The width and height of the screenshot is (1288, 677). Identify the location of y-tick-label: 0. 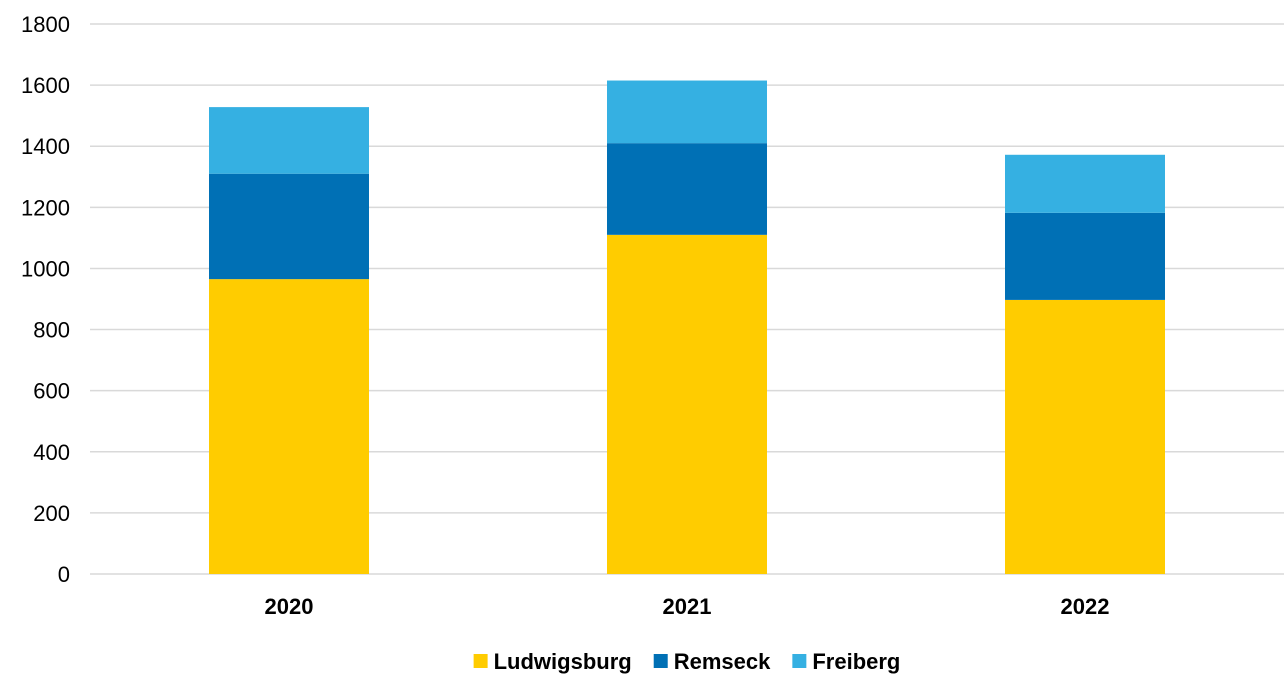
(64, 574).